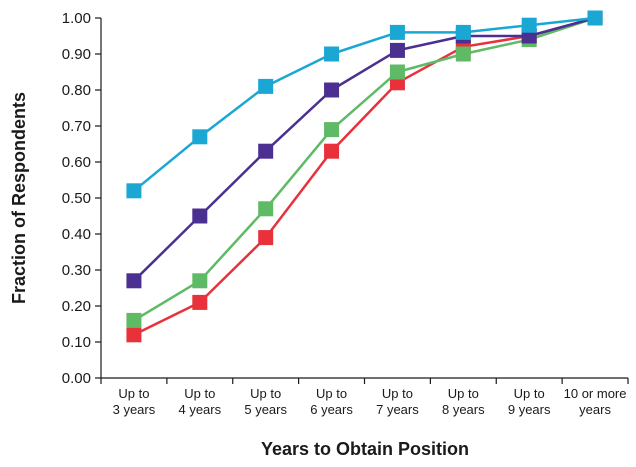 This screenshot has width=636, height=467. What do you see at coordinates (595, 401) in the screenshot?
I see `x-tick-label: 10 or more years` at bounding box center [595, 401].